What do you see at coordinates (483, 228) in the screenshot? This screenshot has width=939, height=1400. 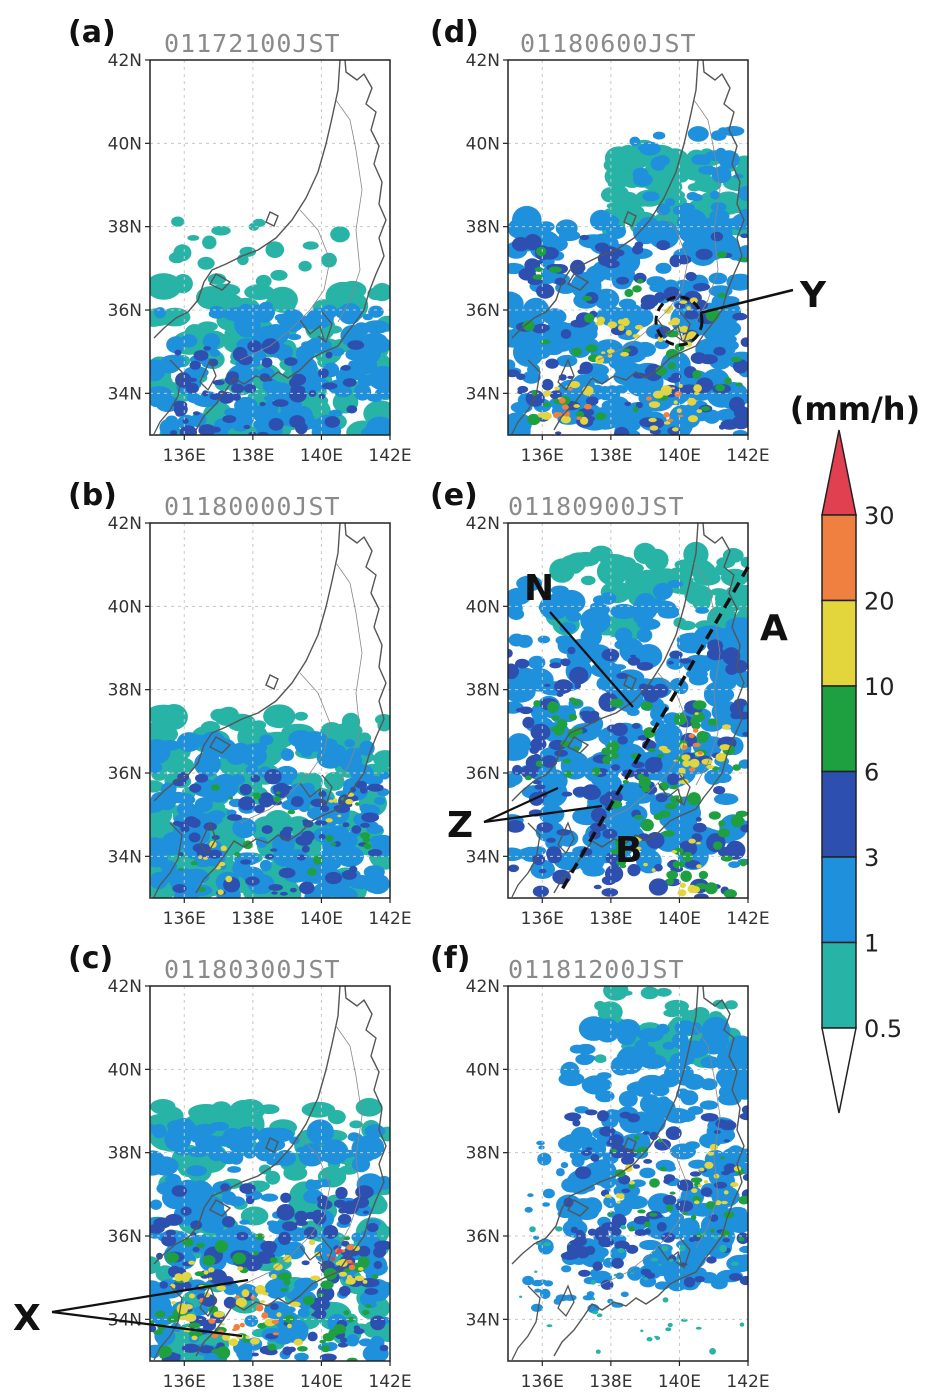 I see `lat-label: 38N` at bounding box center [483, 228].